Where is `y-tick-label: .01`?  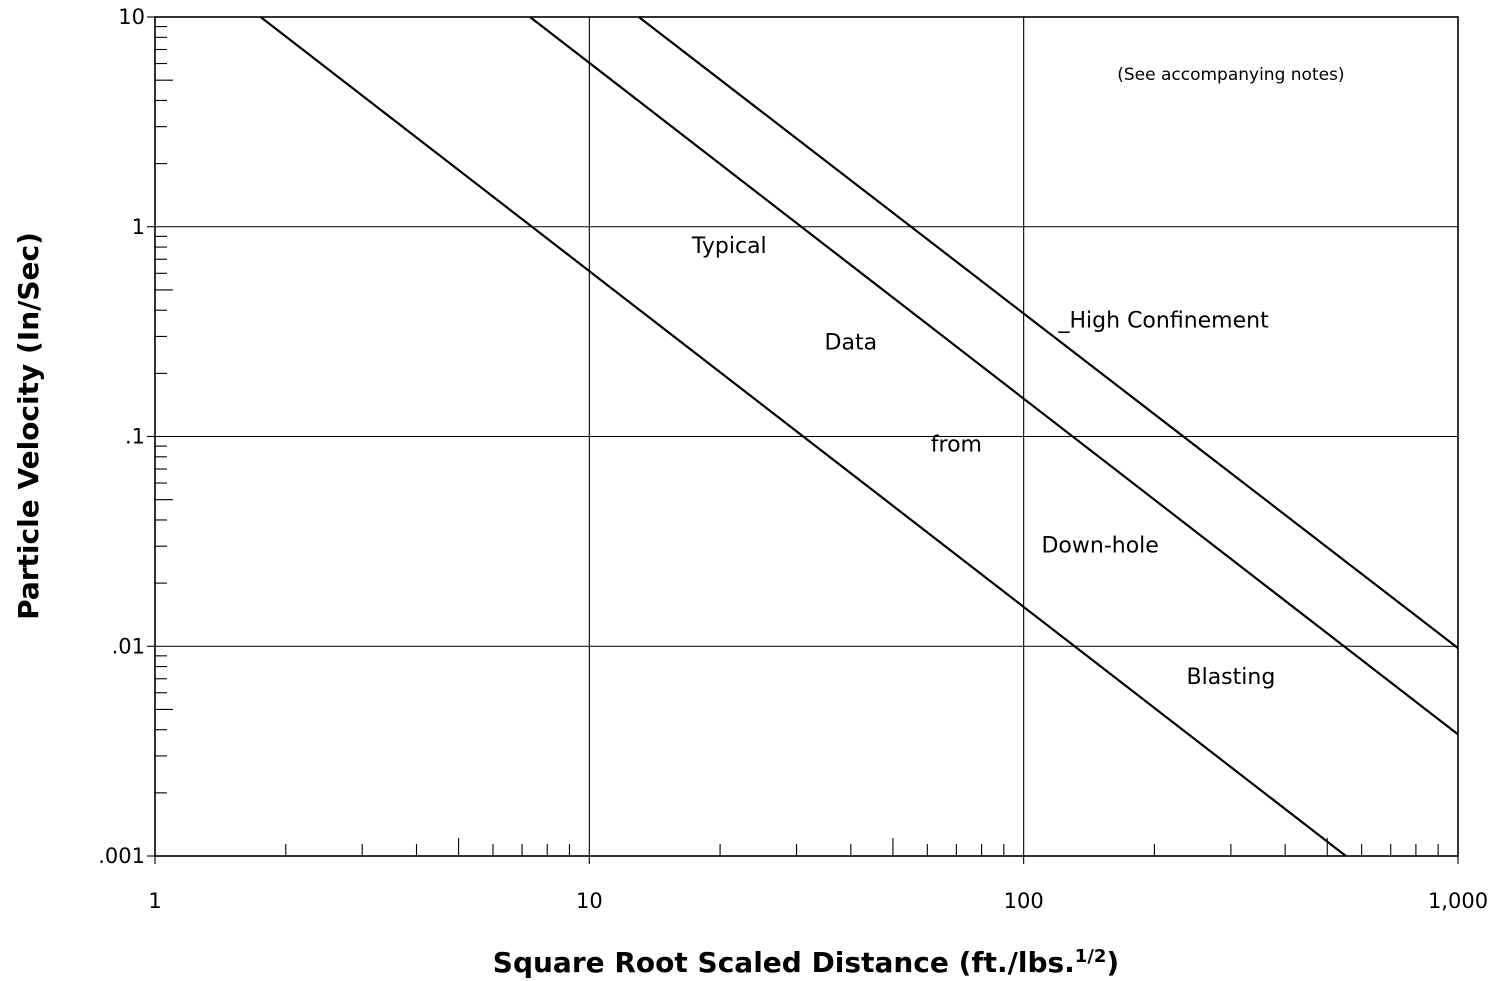
y-tick-label: .01 is located at coordinates (128, 646).